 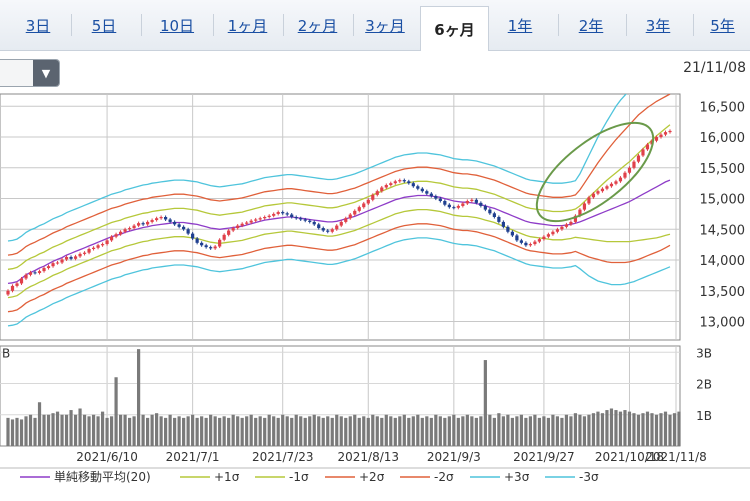 What do you see at coordinates (317, 25) in the screenshot?
I see `tab-4: 2ヶ月` at bounding box center [317, 25].